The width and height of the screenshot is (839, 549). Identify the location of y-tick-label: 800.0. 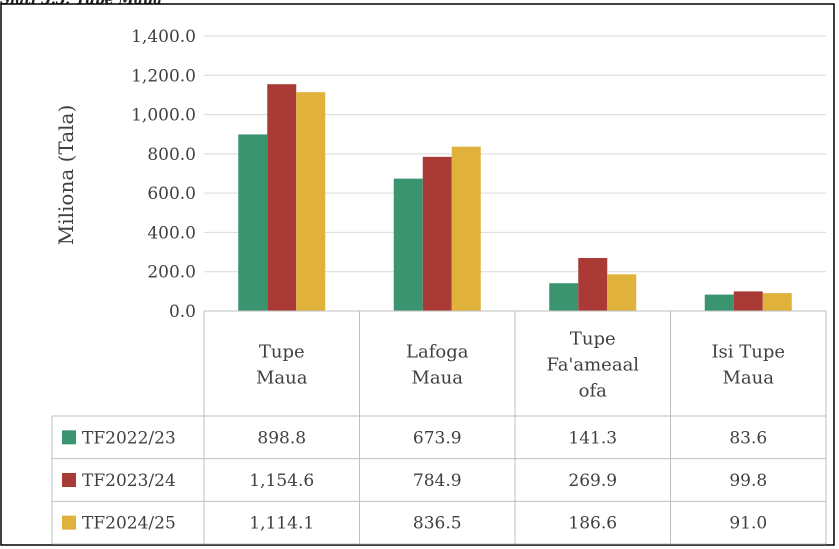
(171, 155).